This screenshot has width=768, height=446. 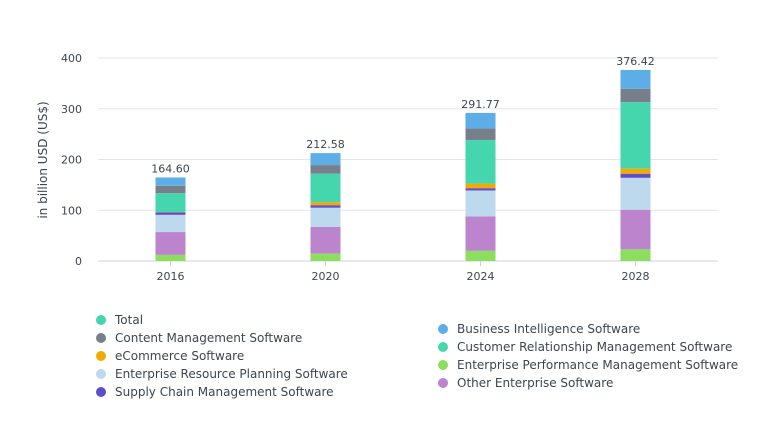 I want to click on x-tick-label: 2020, so click(x=326, y=276).